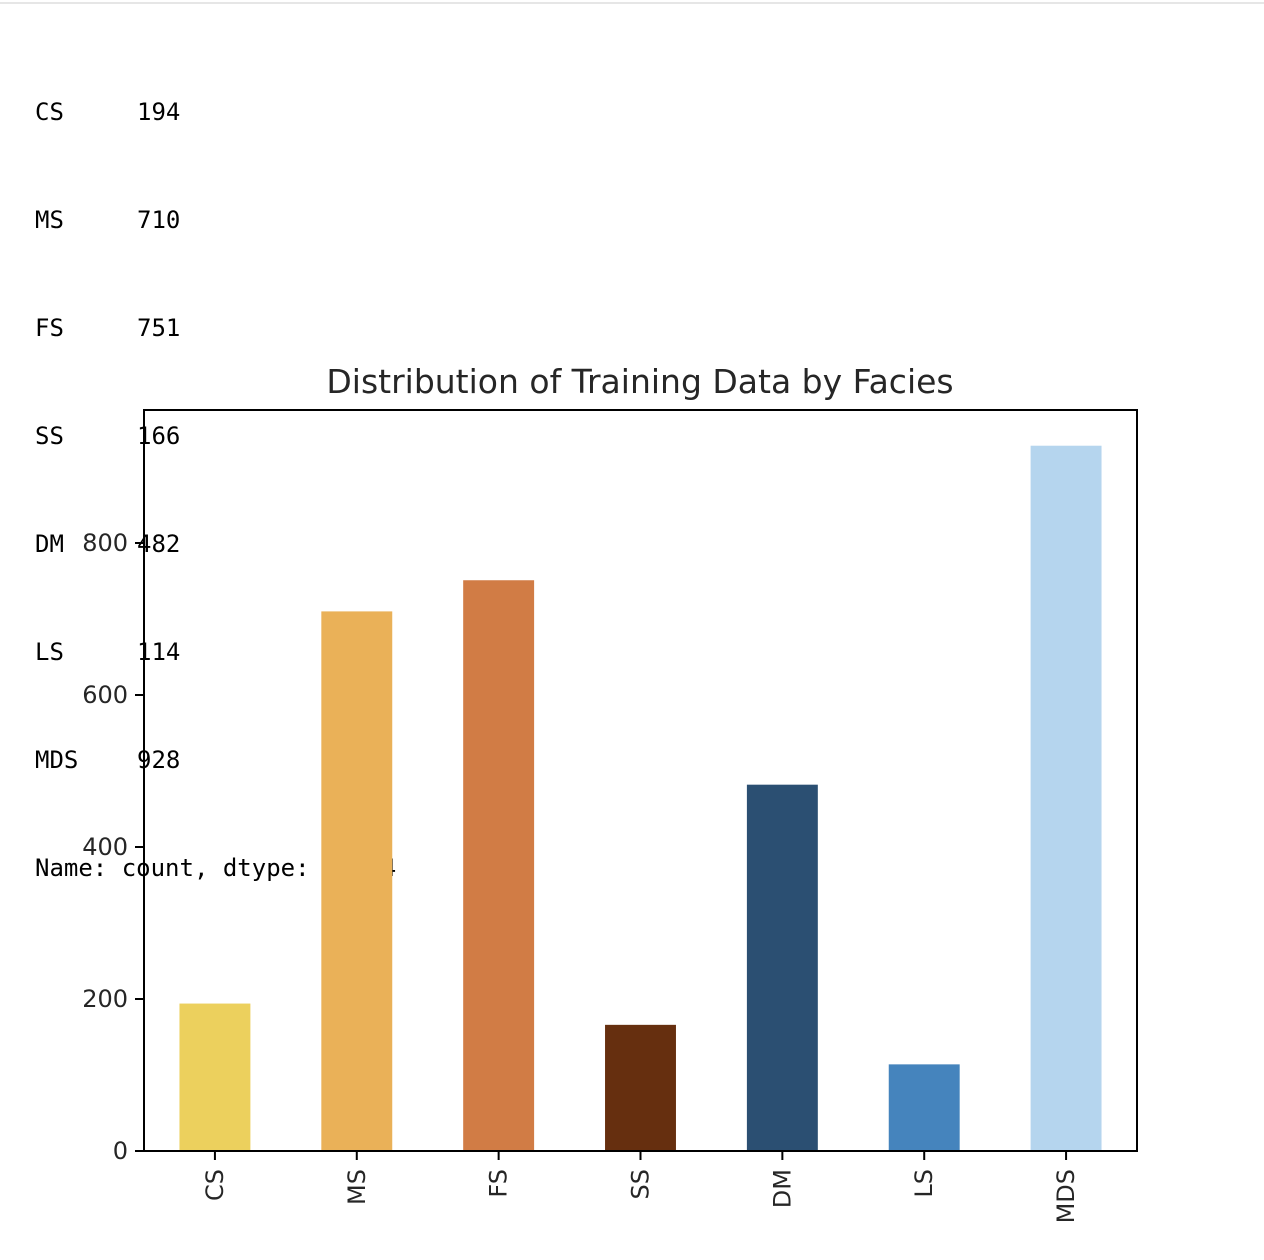  I want to click on x-tick-label: DM, so click(782, 1188).